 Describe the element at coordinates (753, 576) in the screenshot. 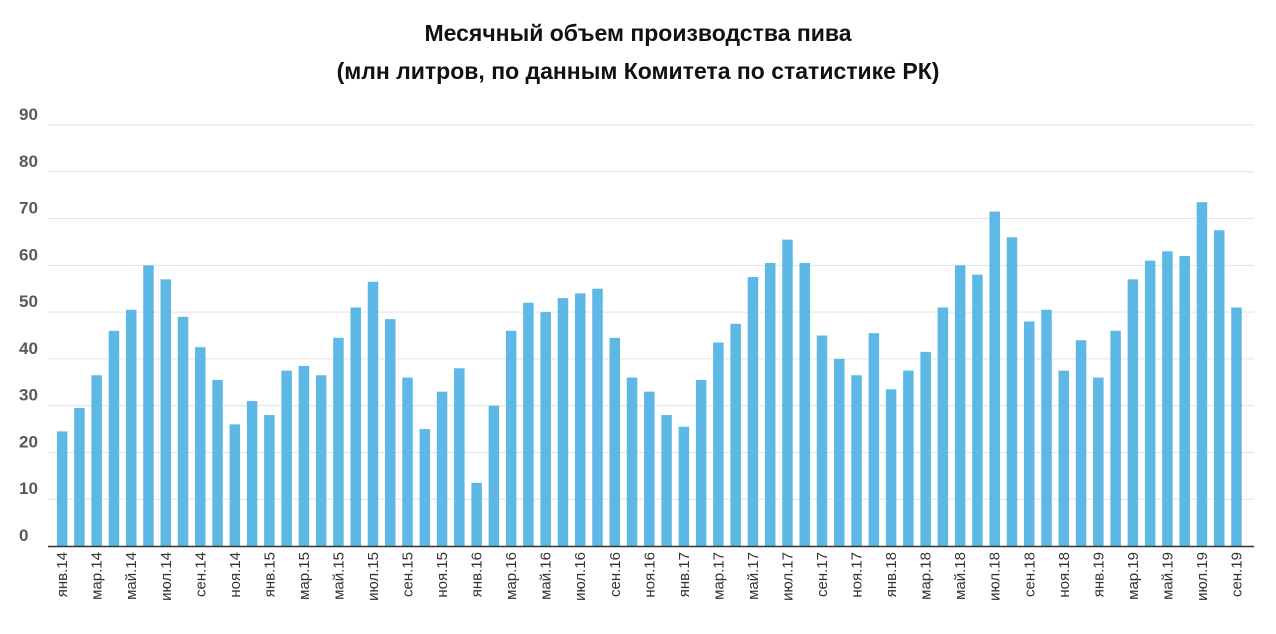

I see `x-tick-label: май.17` at that location.